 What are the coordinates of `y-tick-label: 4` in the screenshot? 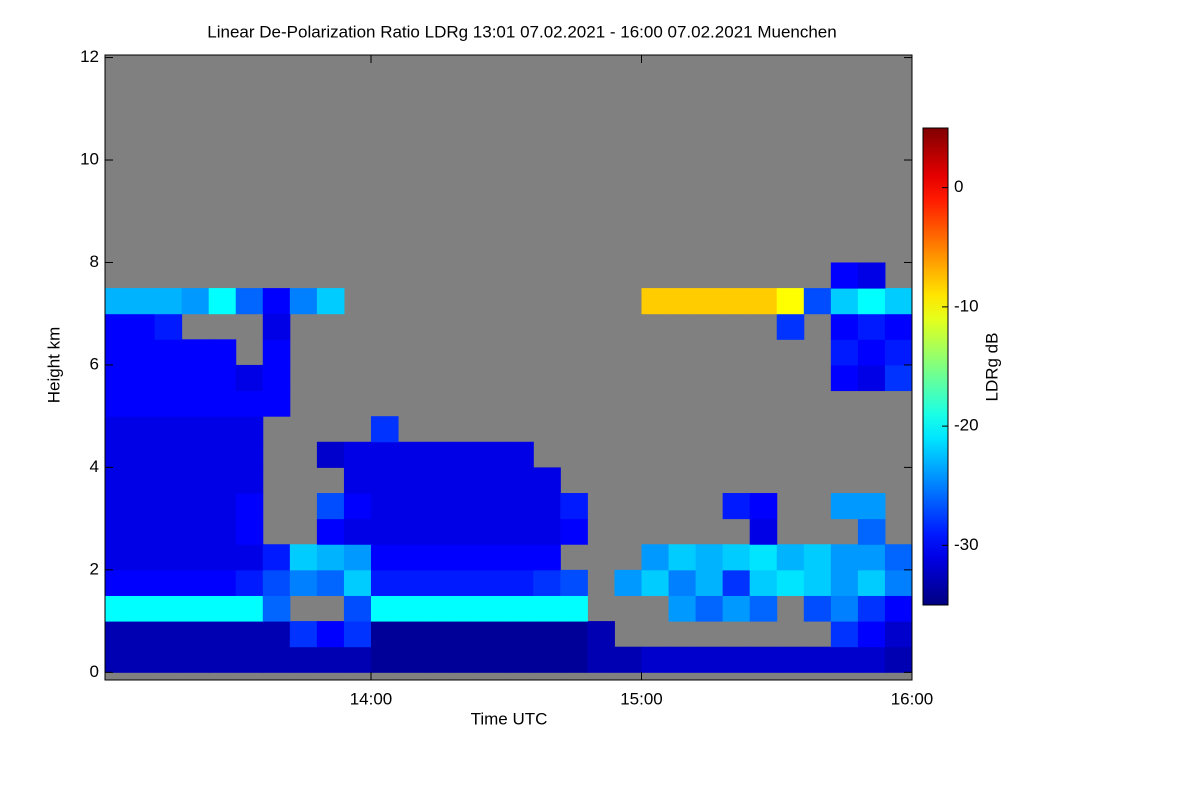 It's located at (94, 466).